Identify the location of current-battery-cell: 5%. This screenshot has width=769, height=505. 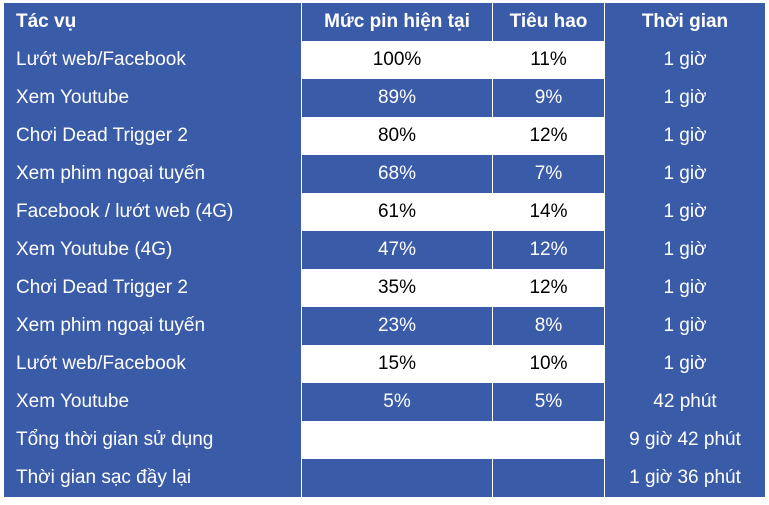
(397, 402).